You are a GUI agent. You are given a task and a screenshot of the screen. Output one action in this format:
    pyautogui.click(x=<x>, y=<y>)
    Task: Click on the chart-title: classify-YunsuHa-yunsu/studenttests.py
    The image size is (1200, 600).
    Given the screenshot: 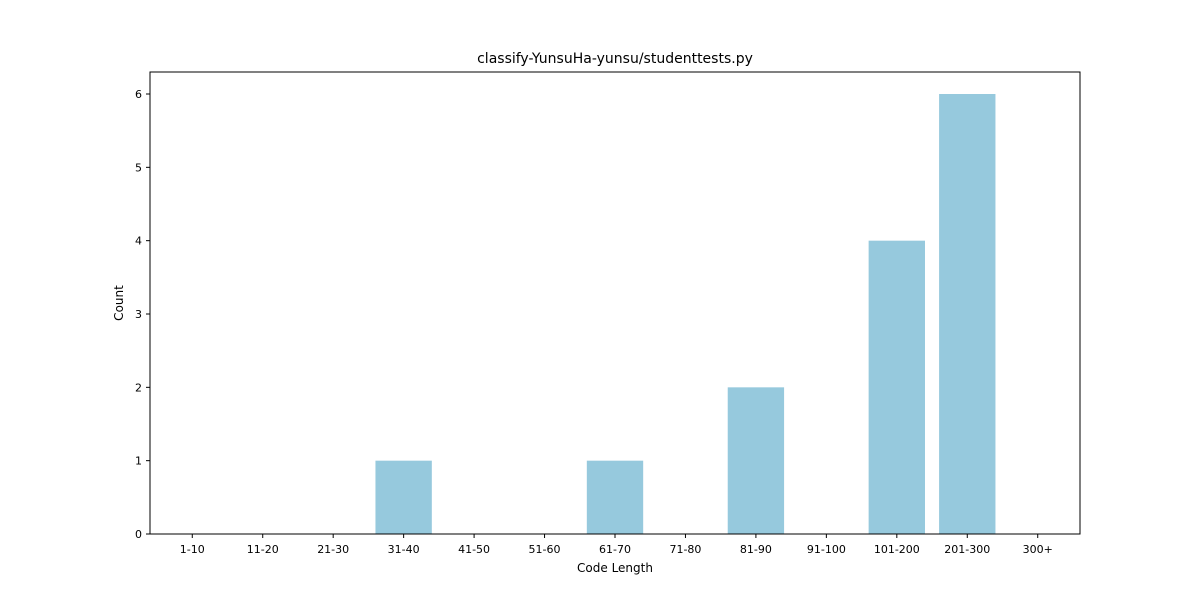 What is the action you would take?
    pyautogui.click(x=615, y=59)
    